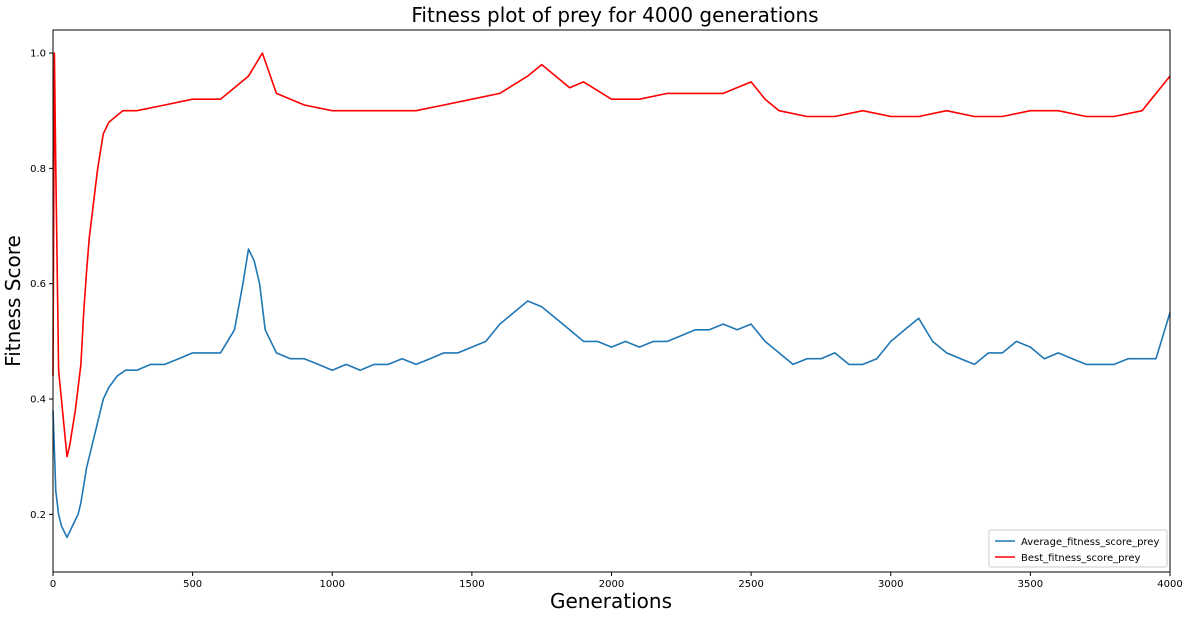  Describe the element at coordinates (1169, 584) in the screenshot. I see `x-tick-label: 4000` at that location.